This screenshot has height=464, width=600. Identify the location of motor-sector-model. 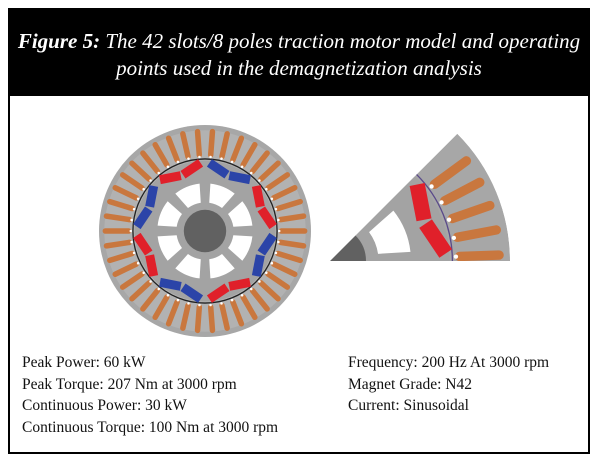
(420, 197).